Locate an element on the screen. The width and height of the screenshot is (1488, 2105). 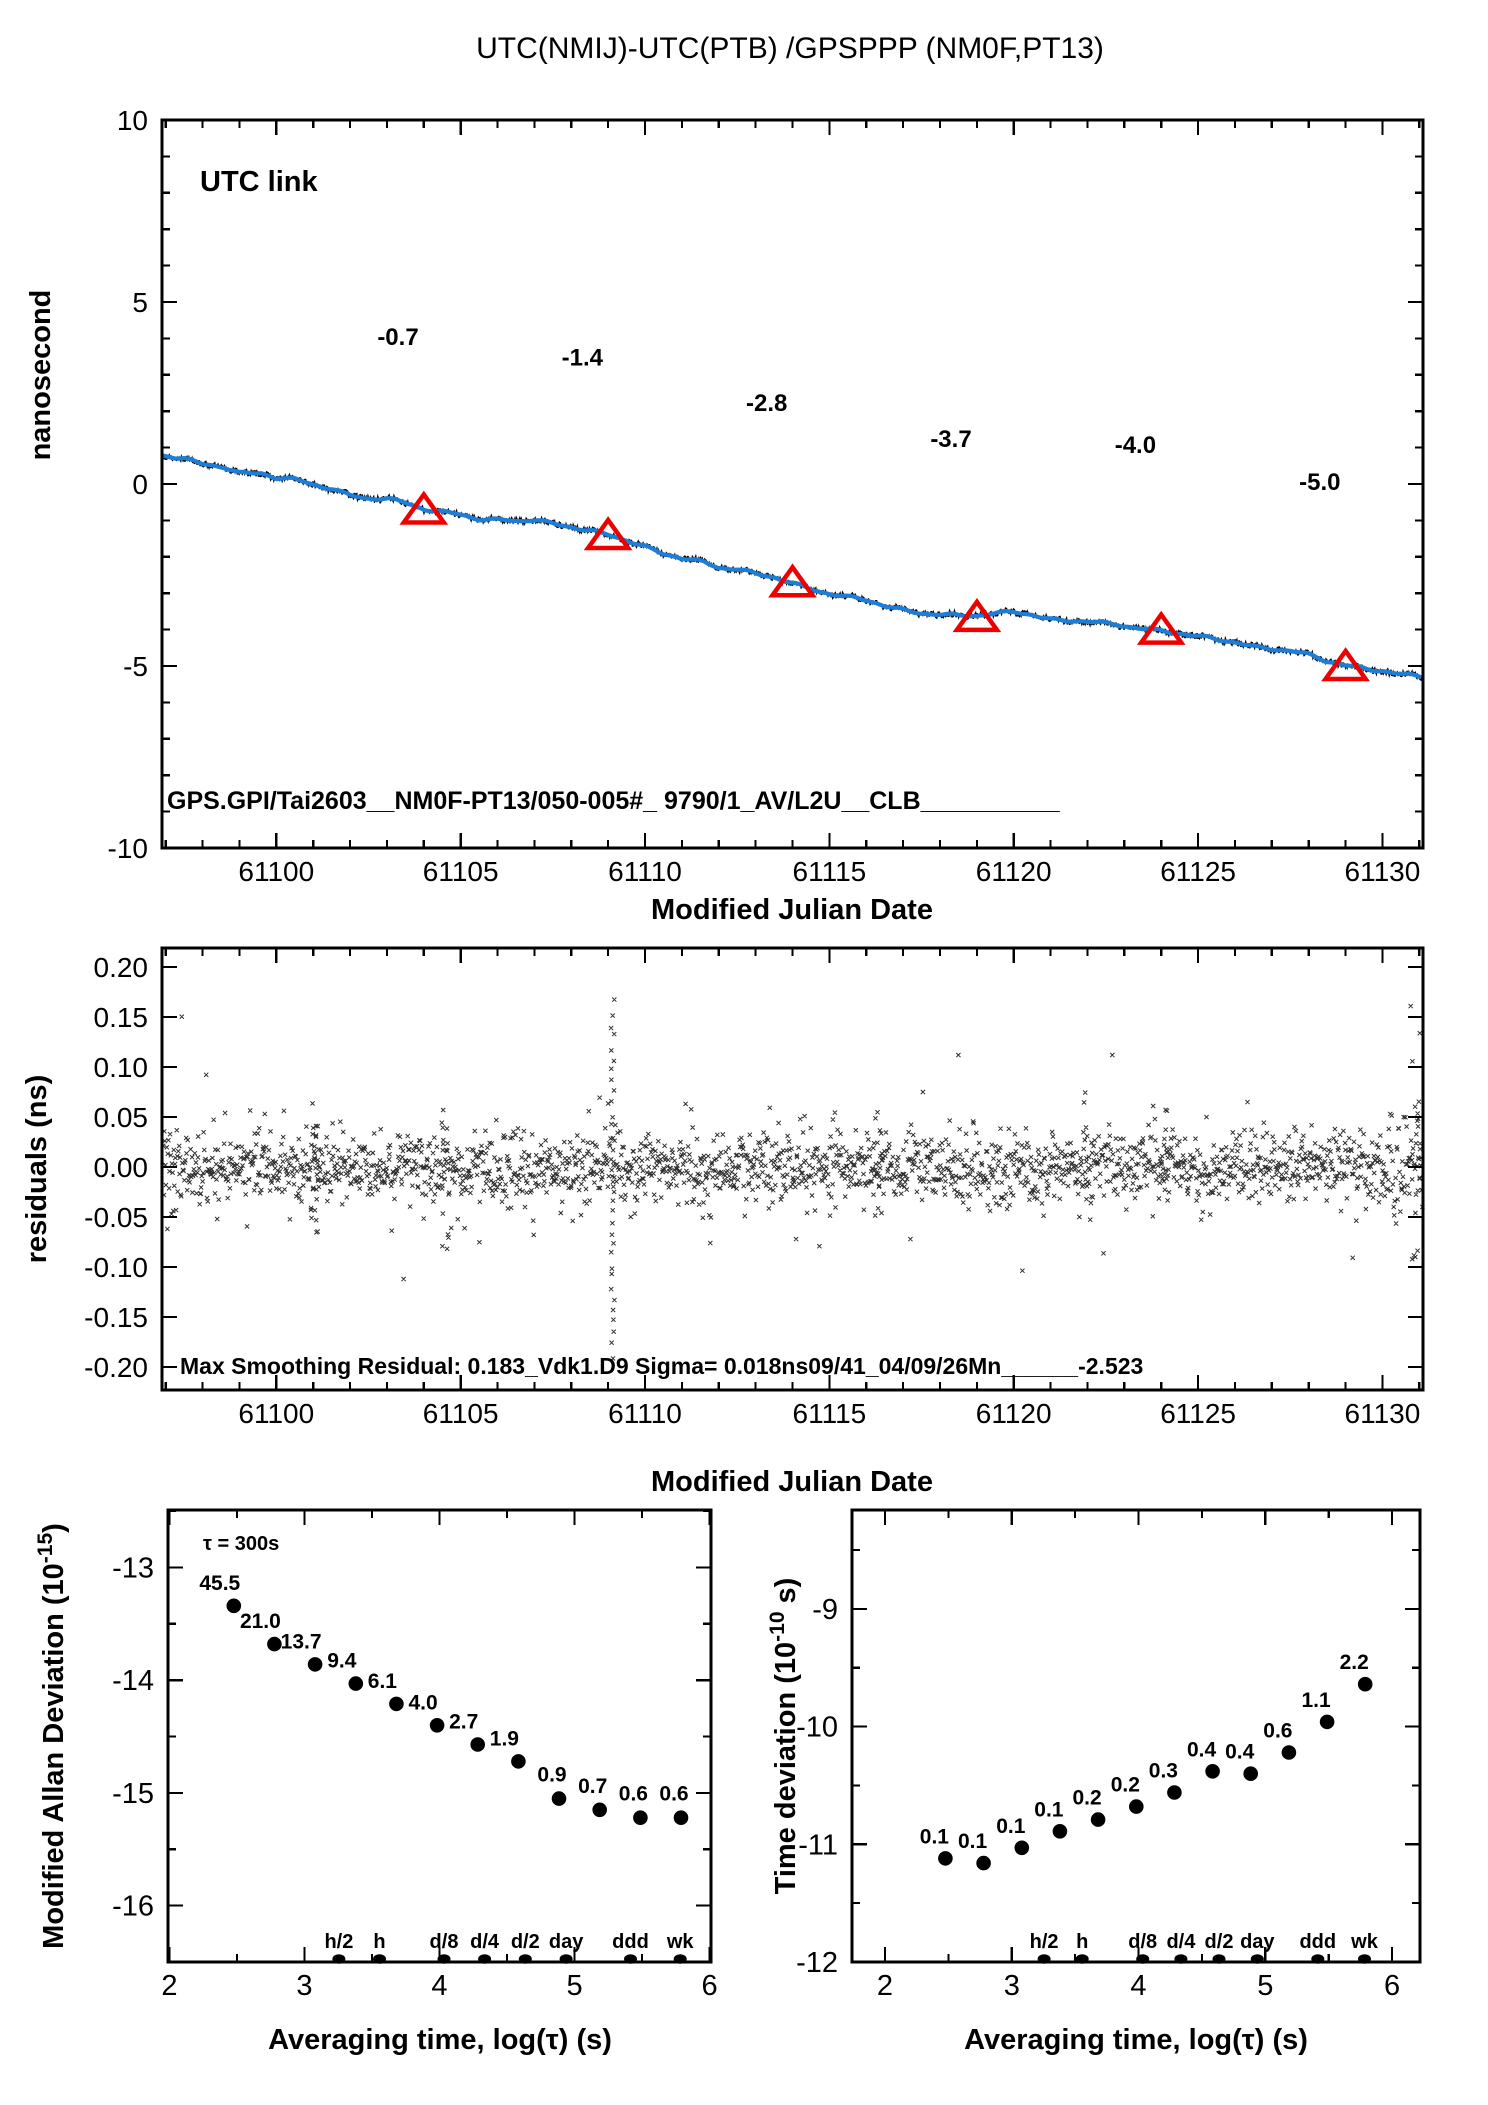
tdev-yaxis-title: Time deviation (10-10 s) is located at coordinates (784, 1736).